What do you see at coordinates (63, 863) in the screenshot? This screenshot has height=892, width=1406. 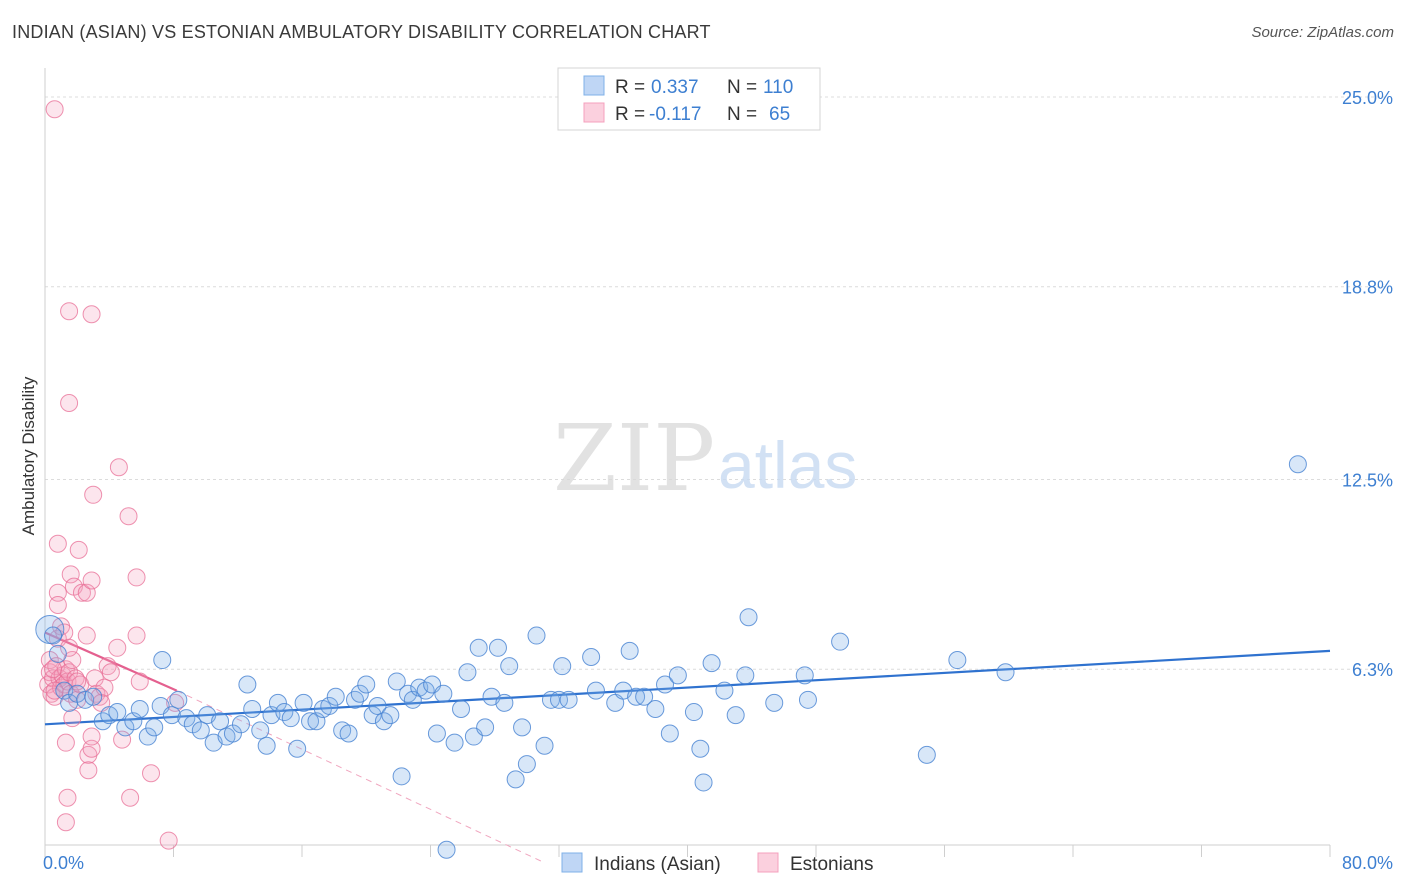 I see `x-tick-label-min: 0.0%` at bounding box center [63, 863].